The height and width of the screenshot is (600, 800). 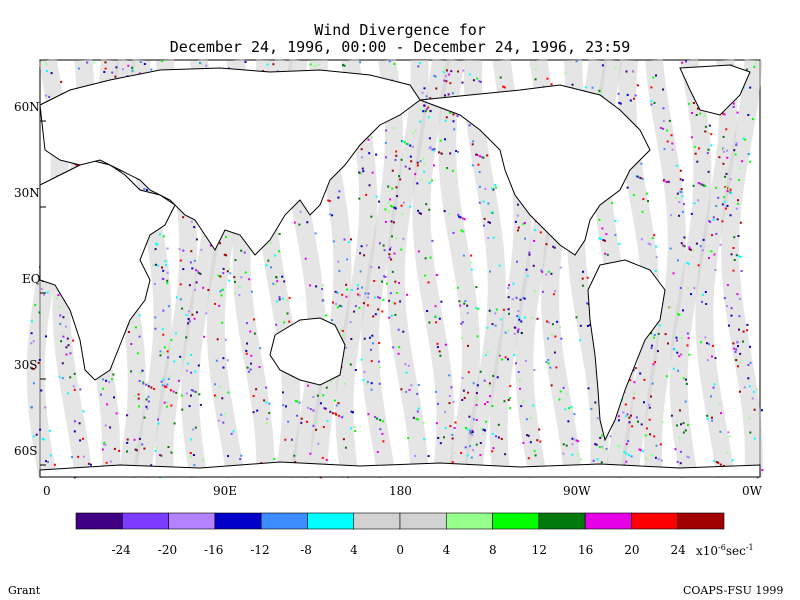 What do you see at coordinates (733, 590) in the screenshot?
I see `credit-right: COAPS-FSU 1999` at bounding box center [733, 590].